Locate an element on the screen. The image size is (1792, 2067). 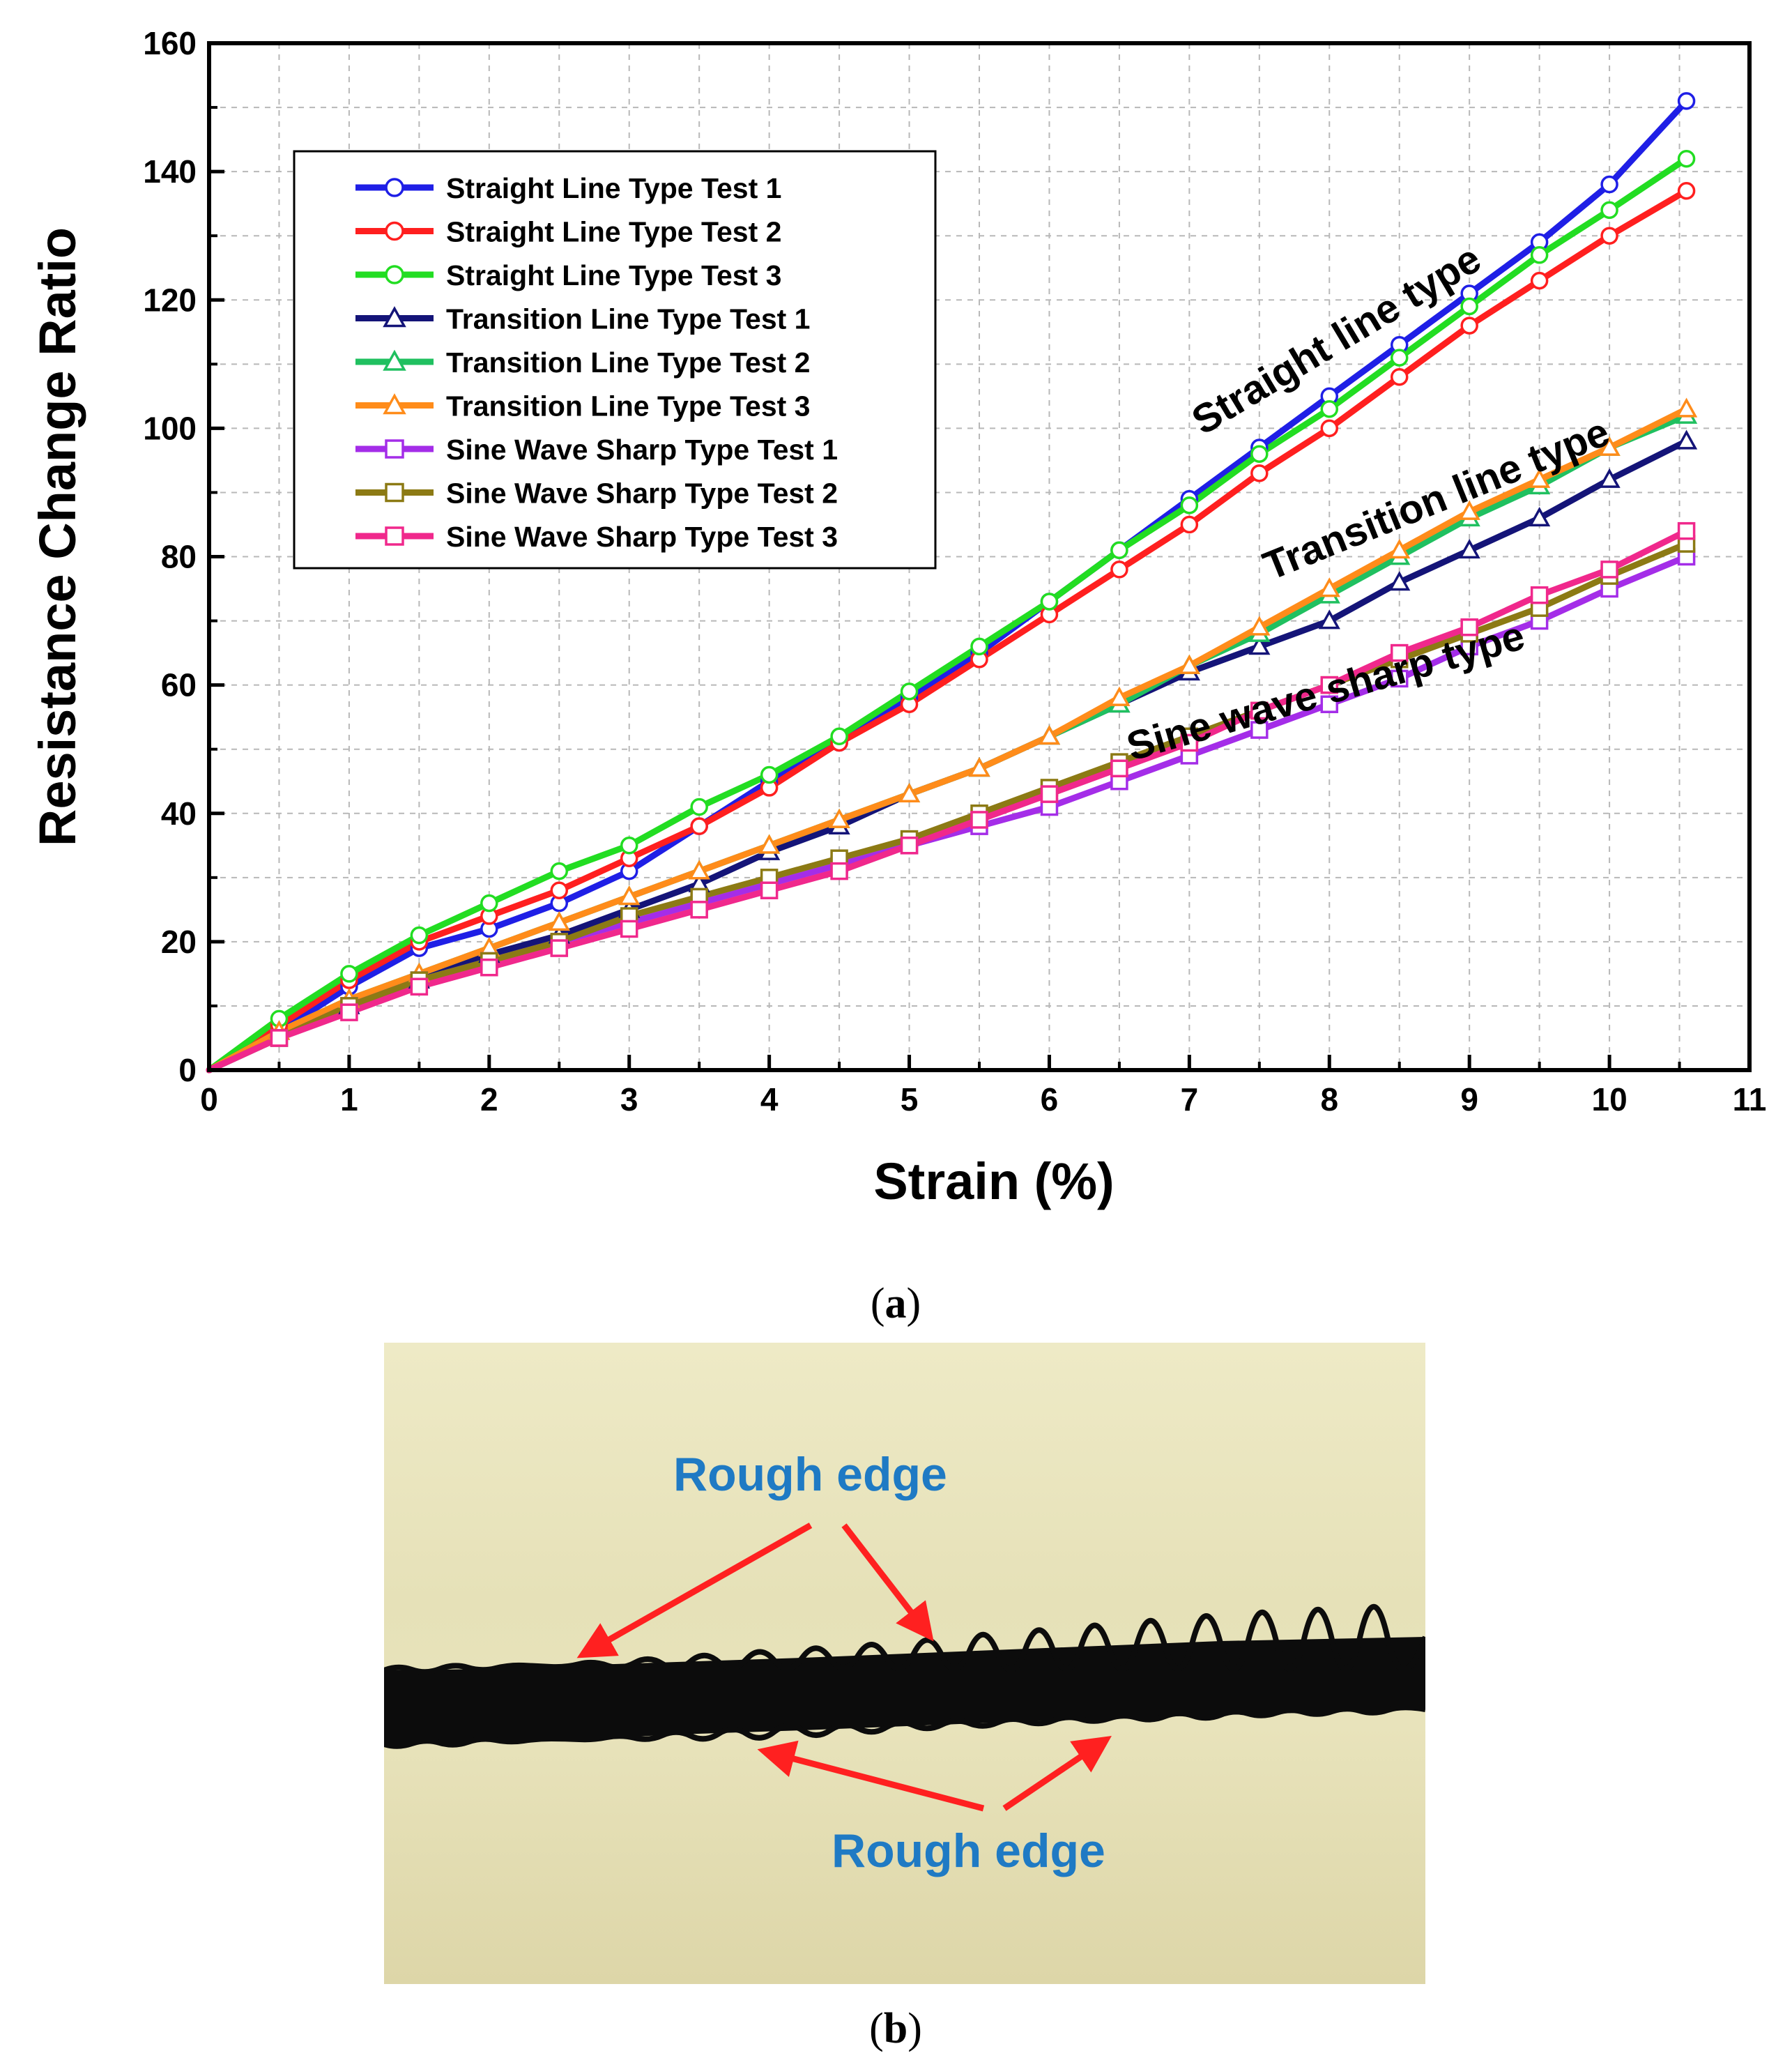
x-axis-title: Strain (%) is located at coordinates (993, 1181).